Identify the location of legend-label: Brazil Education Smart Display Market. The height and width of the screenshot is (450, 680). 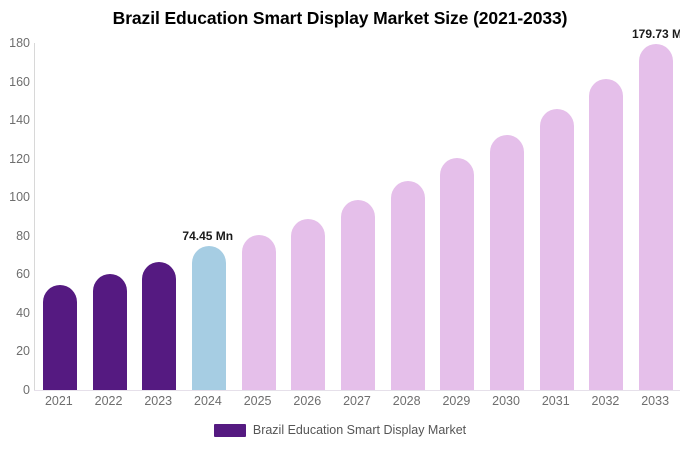
(359, 430).